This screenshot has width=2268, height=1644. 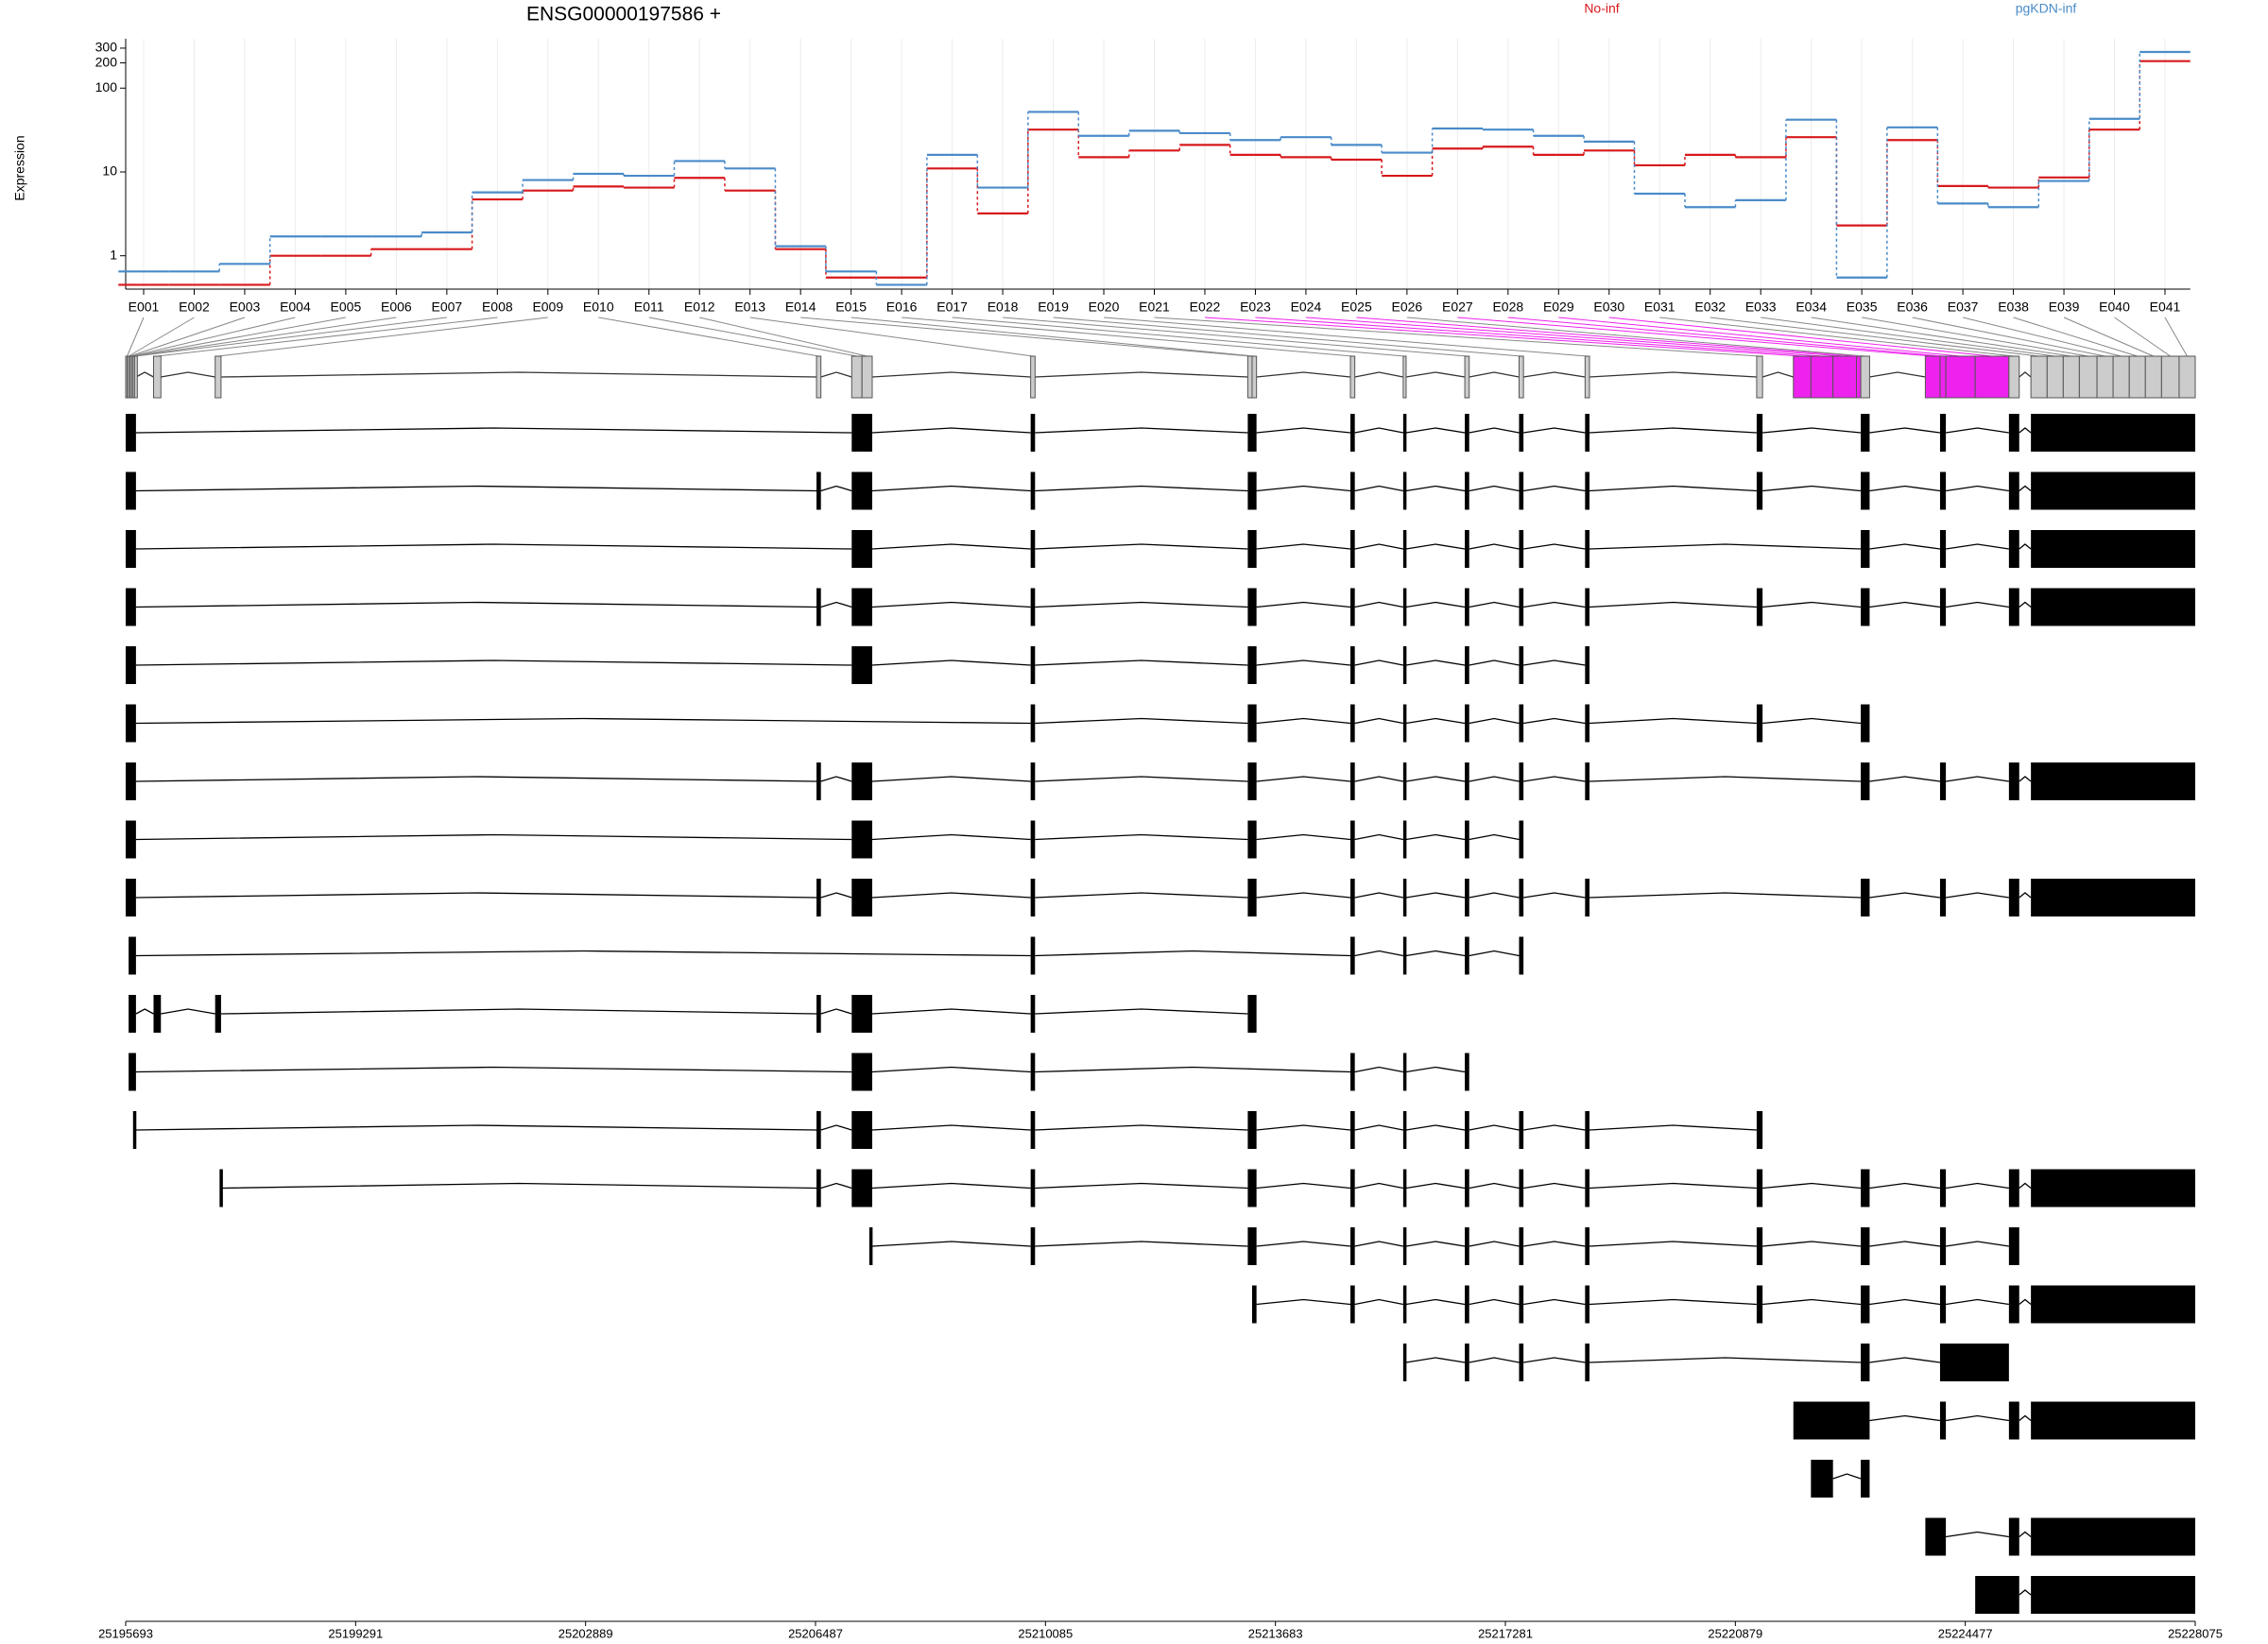 What do you see at coordinates (699, 307) in the screenshot?
I see `x-tick-label: E012` at bounding box center [699, 307].